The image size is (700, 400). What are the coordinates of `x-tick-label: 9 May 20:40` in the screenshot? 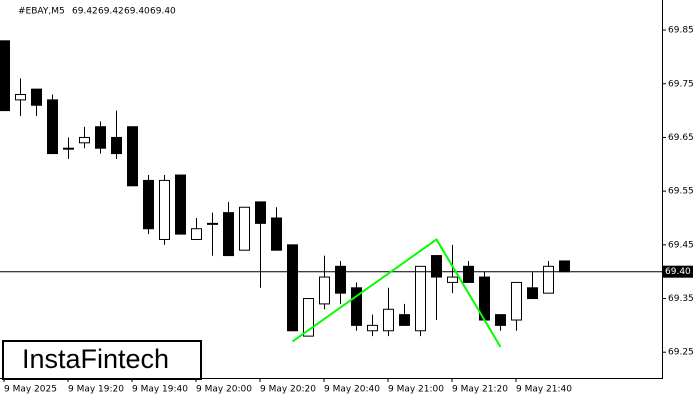 It's located at (352, 390).